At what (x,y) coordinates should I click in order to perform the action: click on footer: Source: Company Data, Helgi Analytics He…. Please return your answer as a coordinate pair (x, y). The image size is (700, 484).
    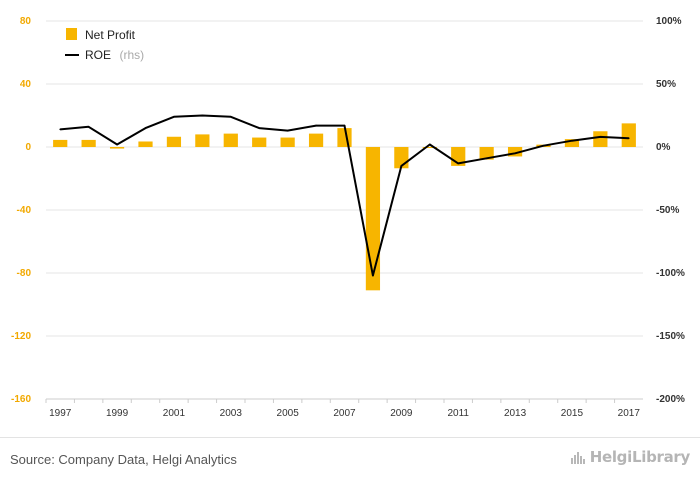
    Looking at the image, I should click on (350, 460).